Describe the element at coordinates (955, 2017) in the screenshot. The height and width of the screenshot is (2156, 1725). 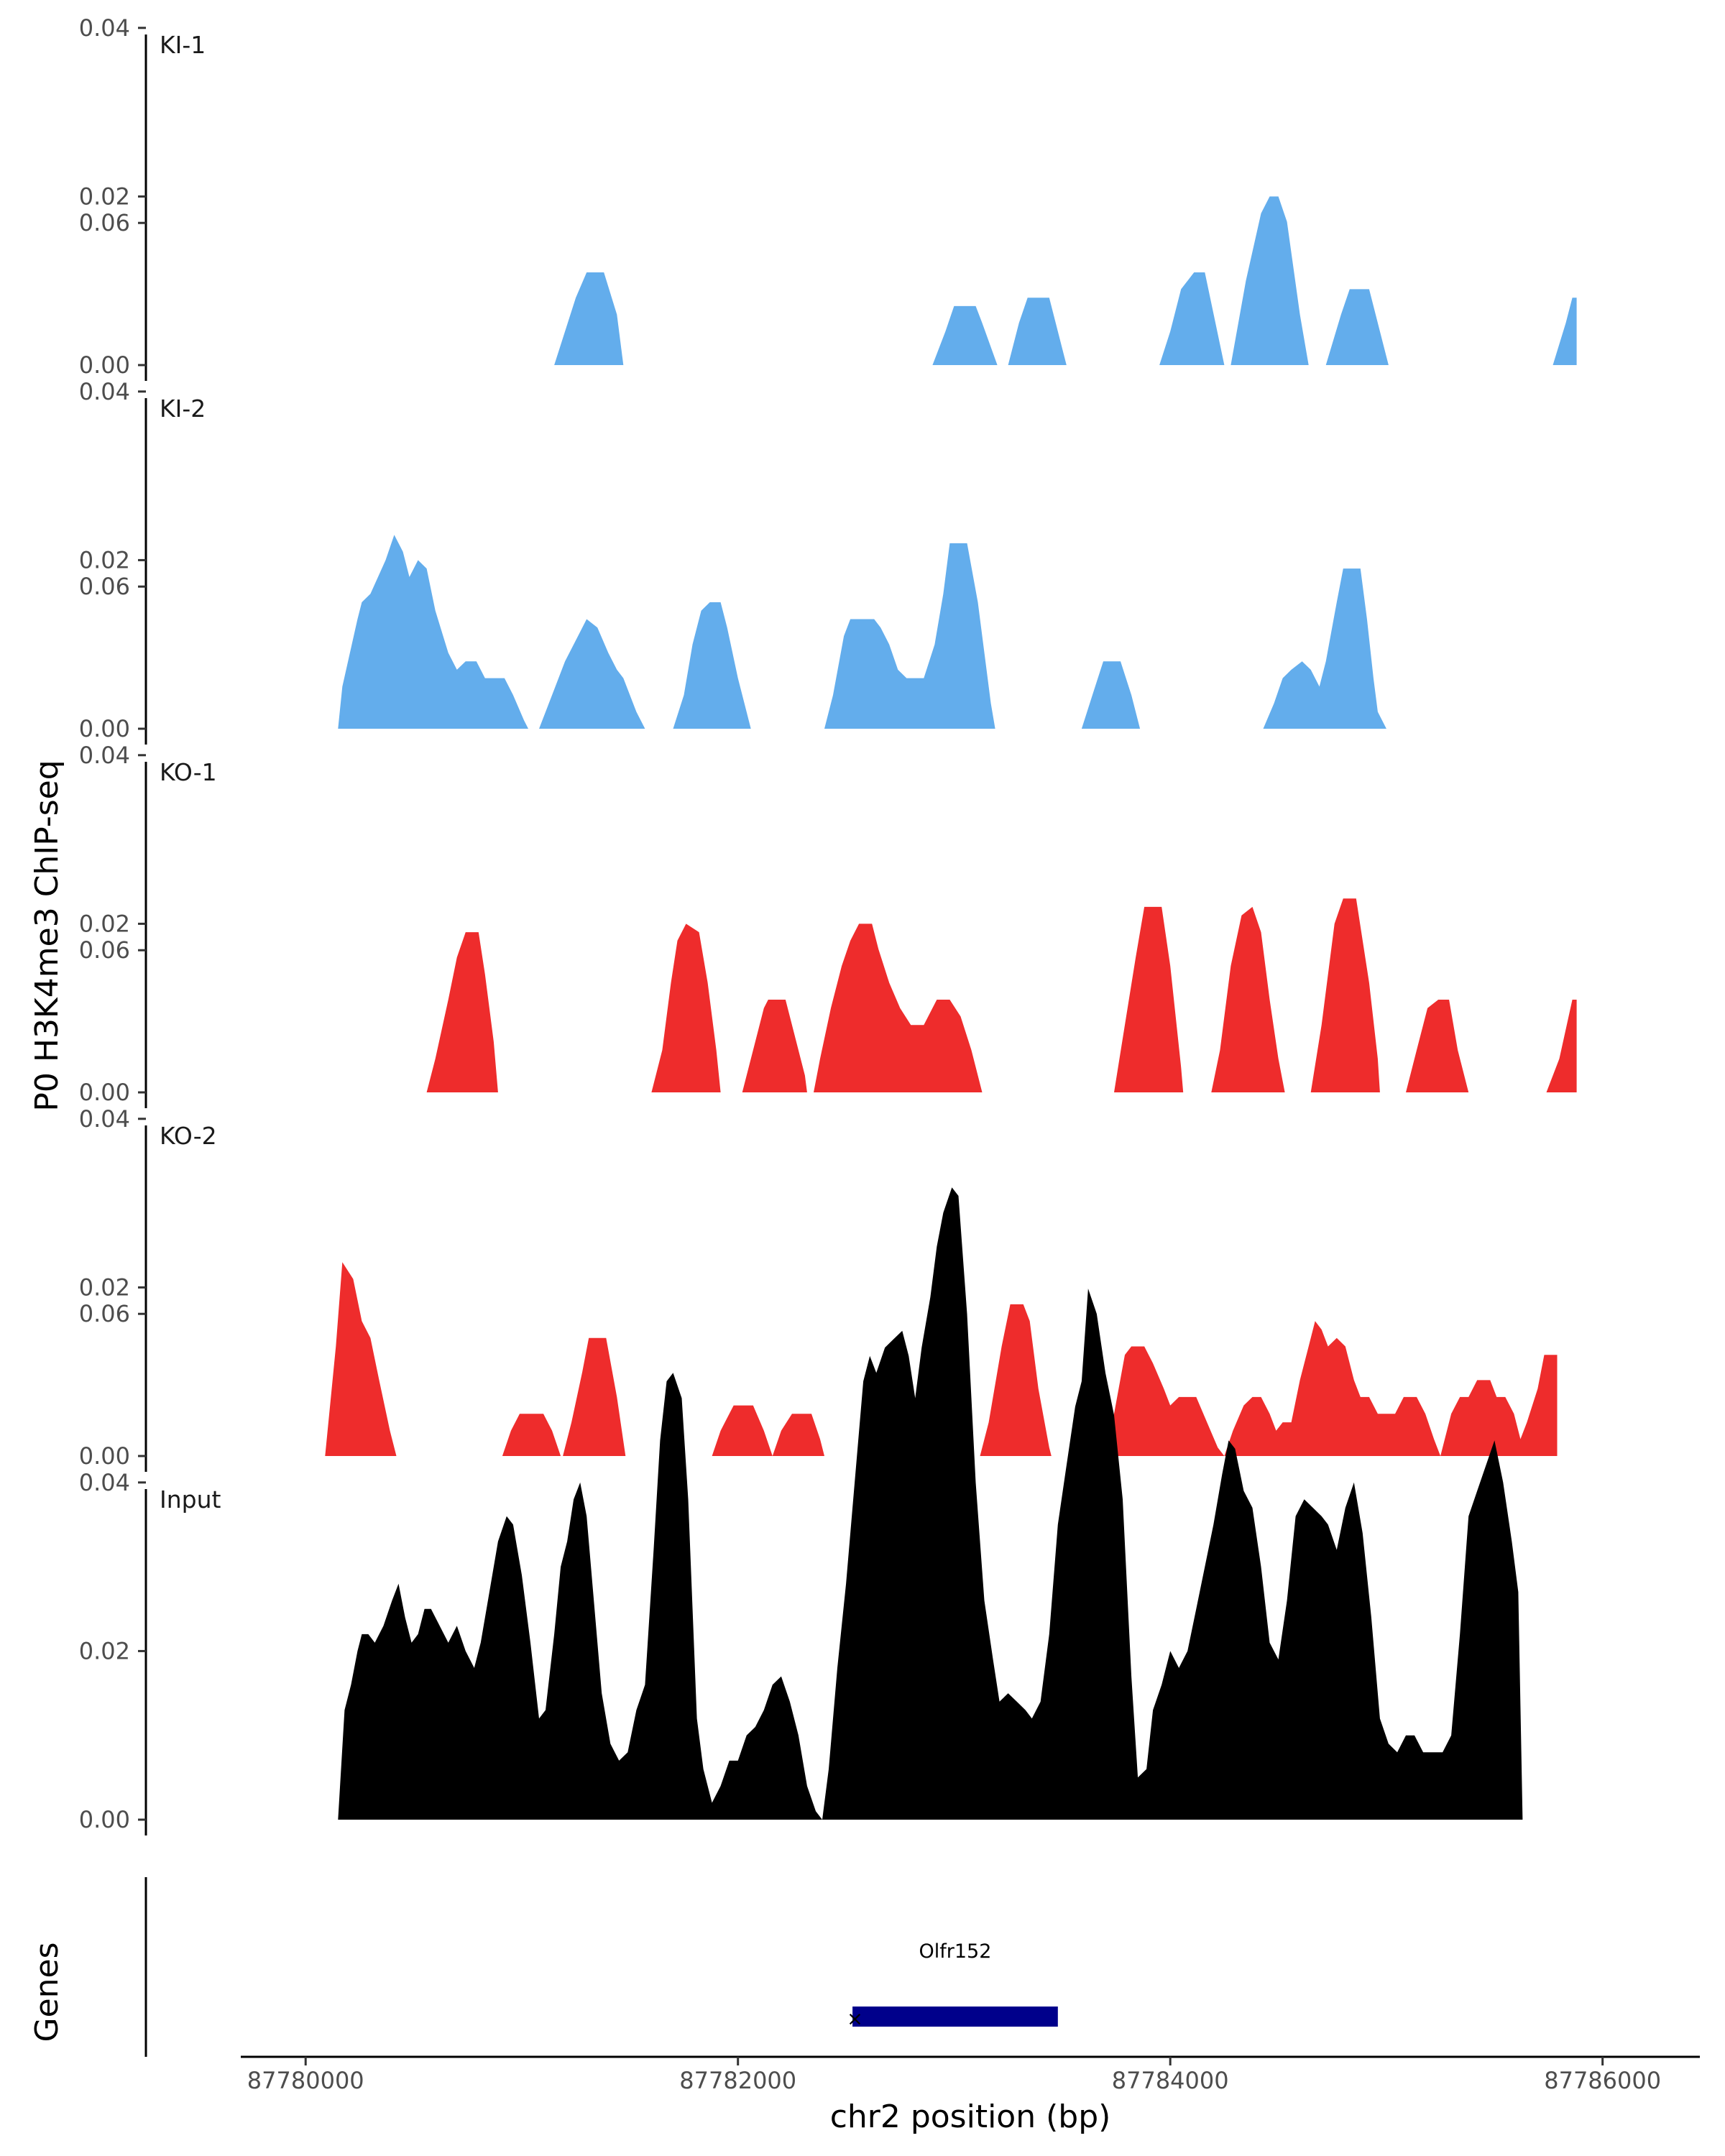
I see `gene-body` at that location.